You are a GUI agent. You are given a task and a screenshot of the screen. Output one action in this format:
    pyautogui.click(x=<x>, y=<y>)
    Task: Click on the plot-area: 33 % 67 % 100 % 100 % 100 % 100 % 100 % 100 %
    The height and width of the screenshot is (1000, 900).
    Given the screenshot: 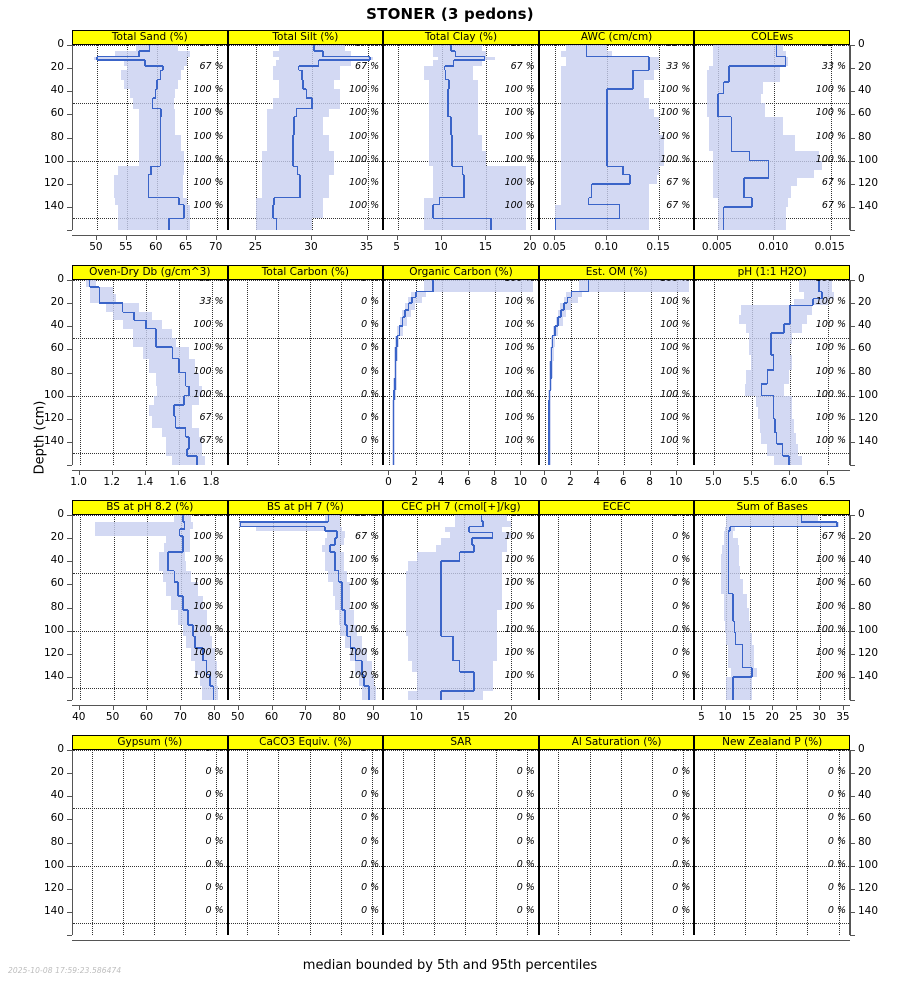 What is the action you would take?
    pyautogui.click(x=305, y=607)
    